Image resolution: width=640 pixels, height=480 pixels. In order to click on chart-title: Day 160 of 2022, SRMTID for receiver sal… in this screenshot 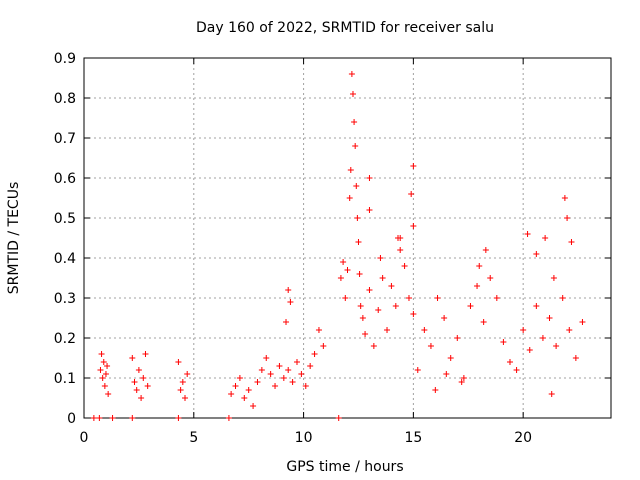, I will do `click(345, 28)`.